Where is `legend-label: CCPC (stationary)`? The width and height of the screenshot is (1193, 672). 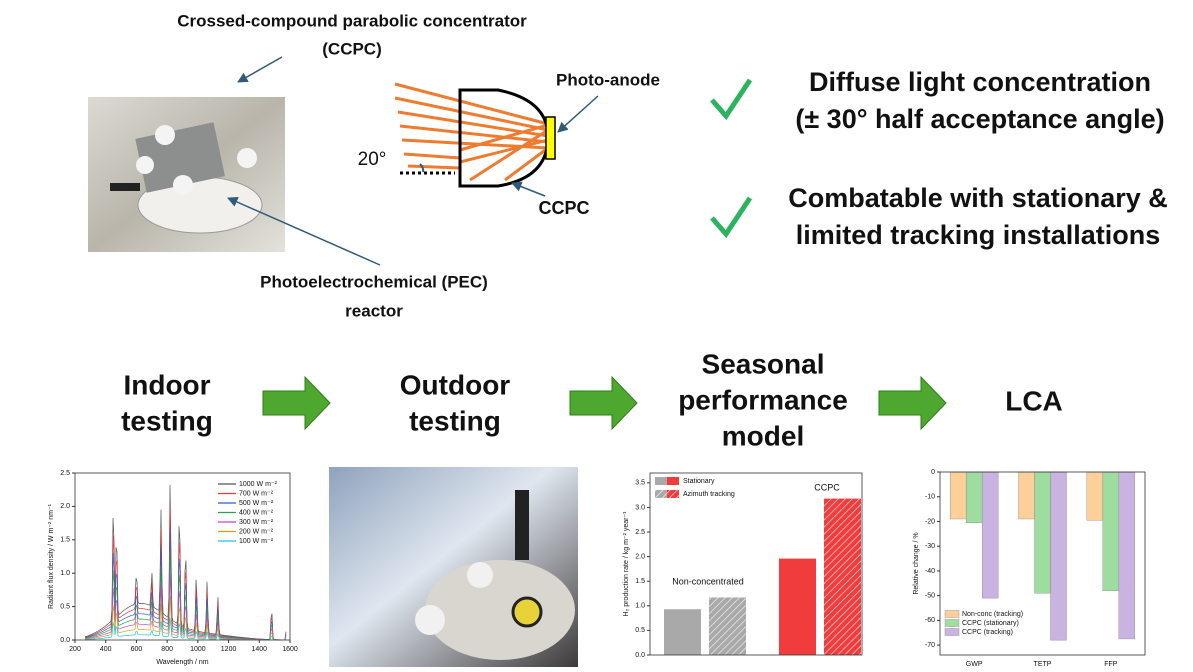
legend-label: CCPC (stationary) is located at coordinates (990, 623).